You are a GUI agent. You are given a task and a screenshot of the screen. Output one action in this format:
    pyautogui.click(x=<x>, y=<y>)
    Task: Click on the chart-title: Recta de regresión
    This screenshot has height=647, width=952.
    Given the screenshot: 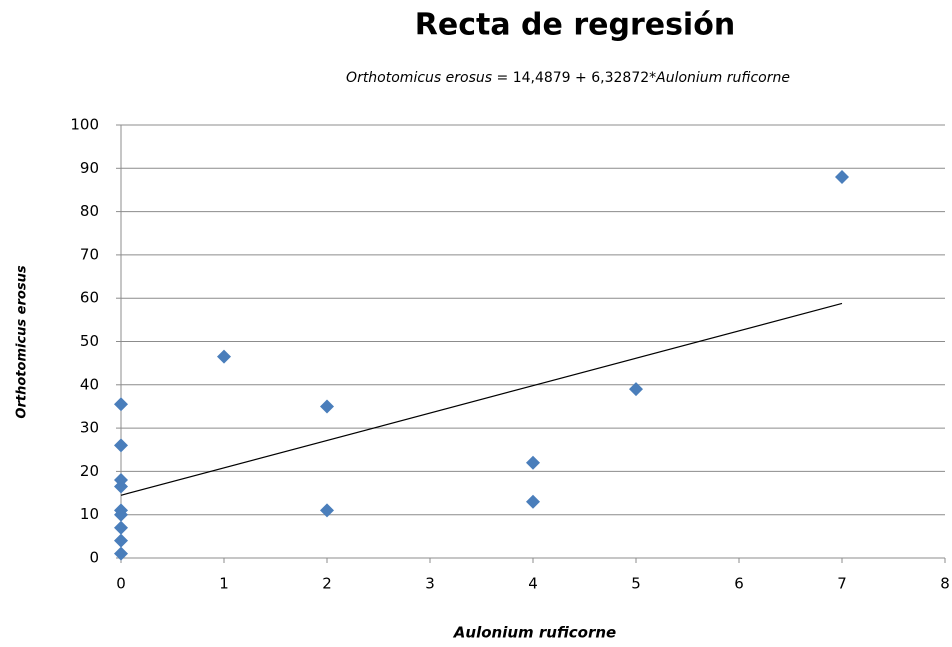 What is the action you would take?
    pyautogui.click(x=575, y=25)
    